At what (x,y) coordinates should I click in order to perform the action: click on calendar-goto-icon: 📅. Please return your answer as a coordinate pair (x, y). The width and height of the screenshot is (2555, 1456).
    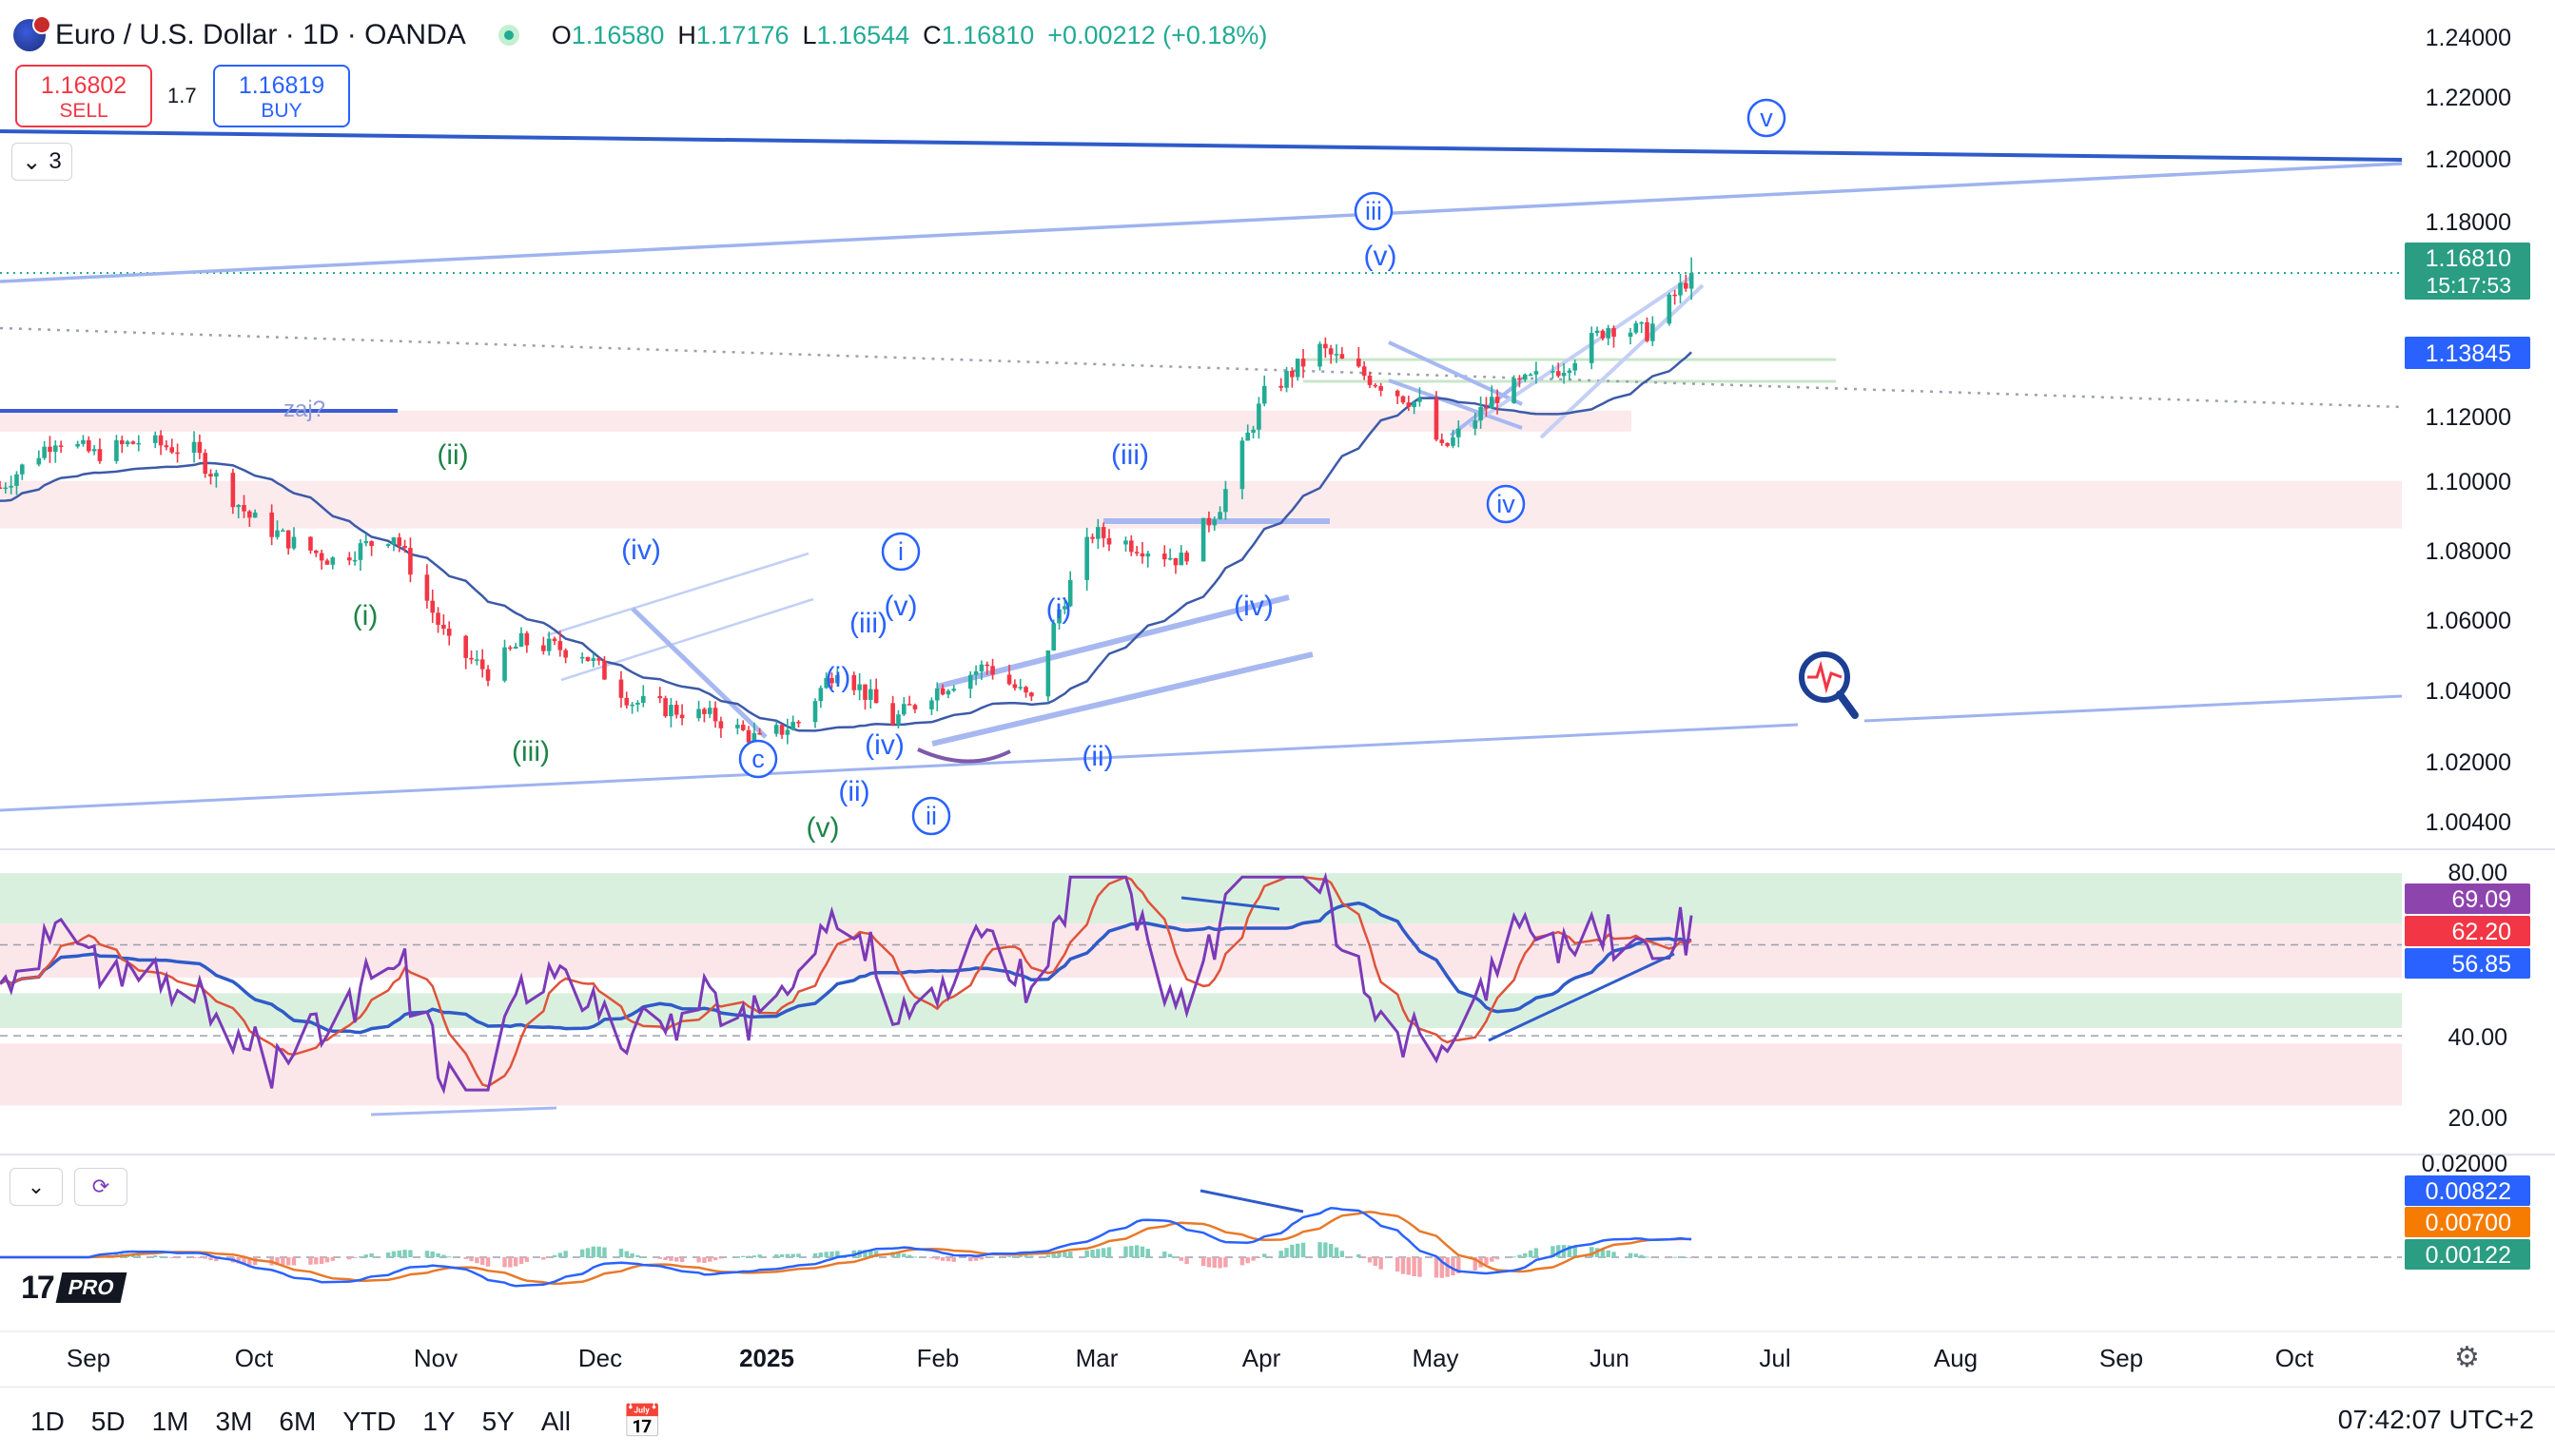
    Looking at the image, I should click on (642, 1422).